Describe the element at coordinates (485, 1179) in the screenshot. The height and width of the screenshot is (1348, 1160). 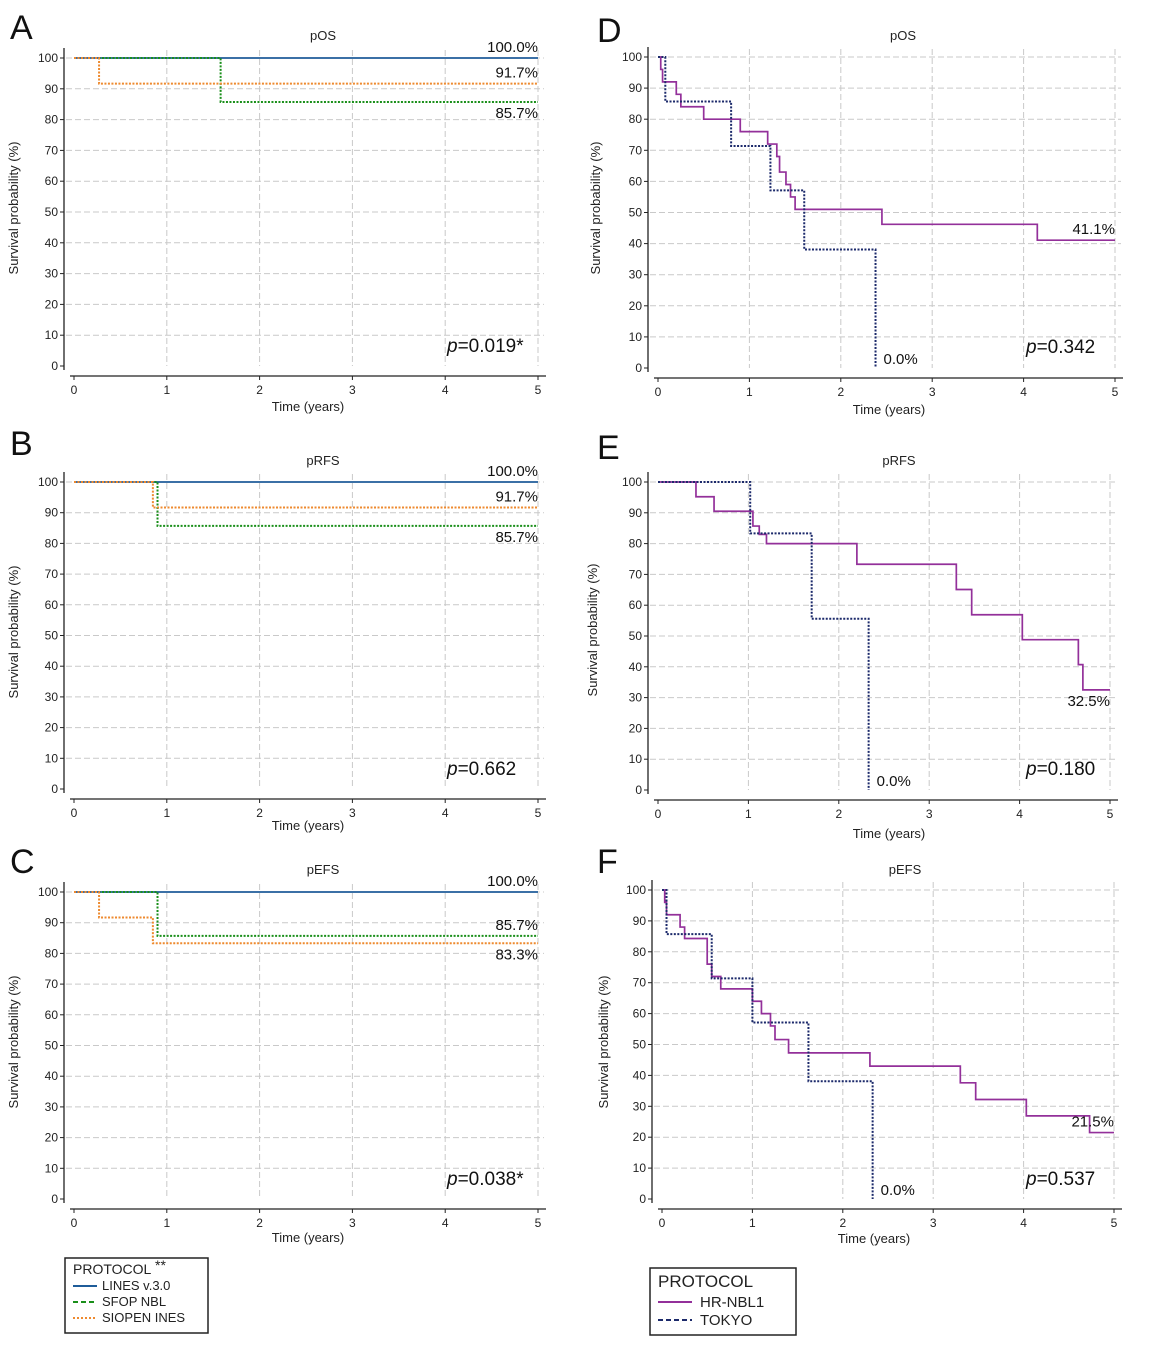
I see `p-value: p=0.038*` at that location.